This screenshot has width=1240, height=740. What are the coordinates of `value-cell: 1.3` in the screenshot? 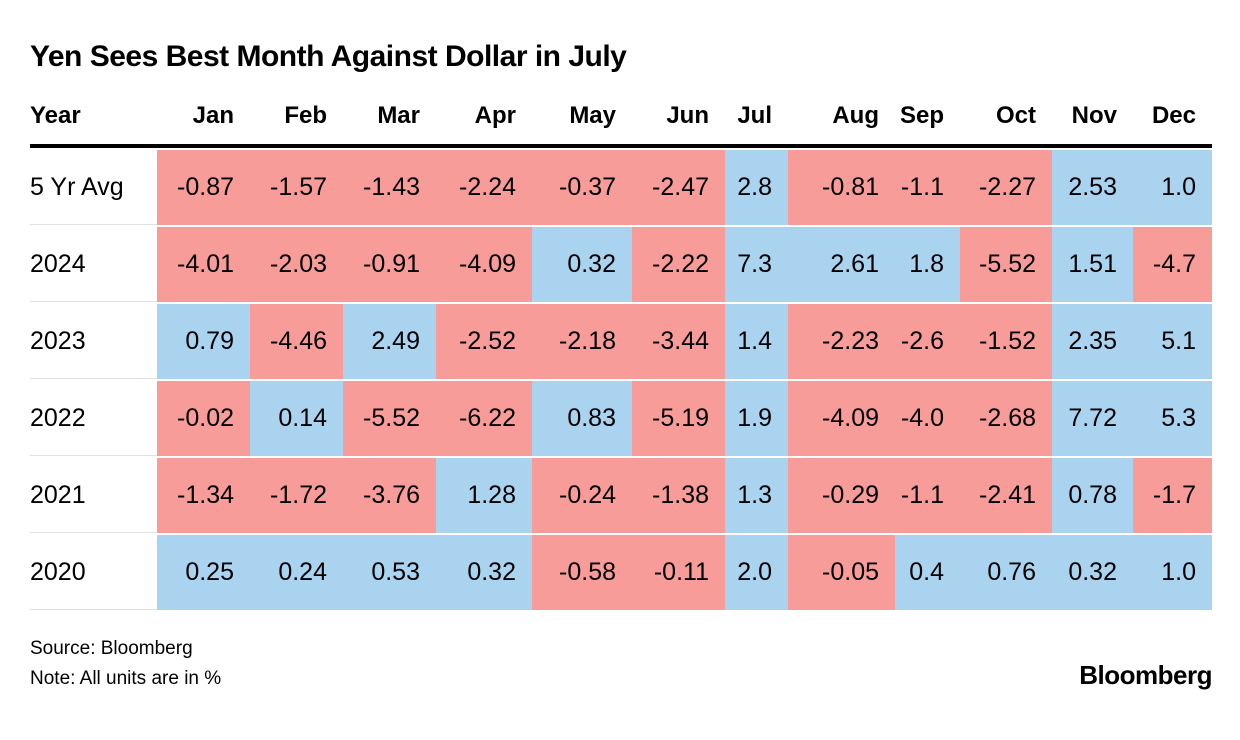 It's located at (756, 495).